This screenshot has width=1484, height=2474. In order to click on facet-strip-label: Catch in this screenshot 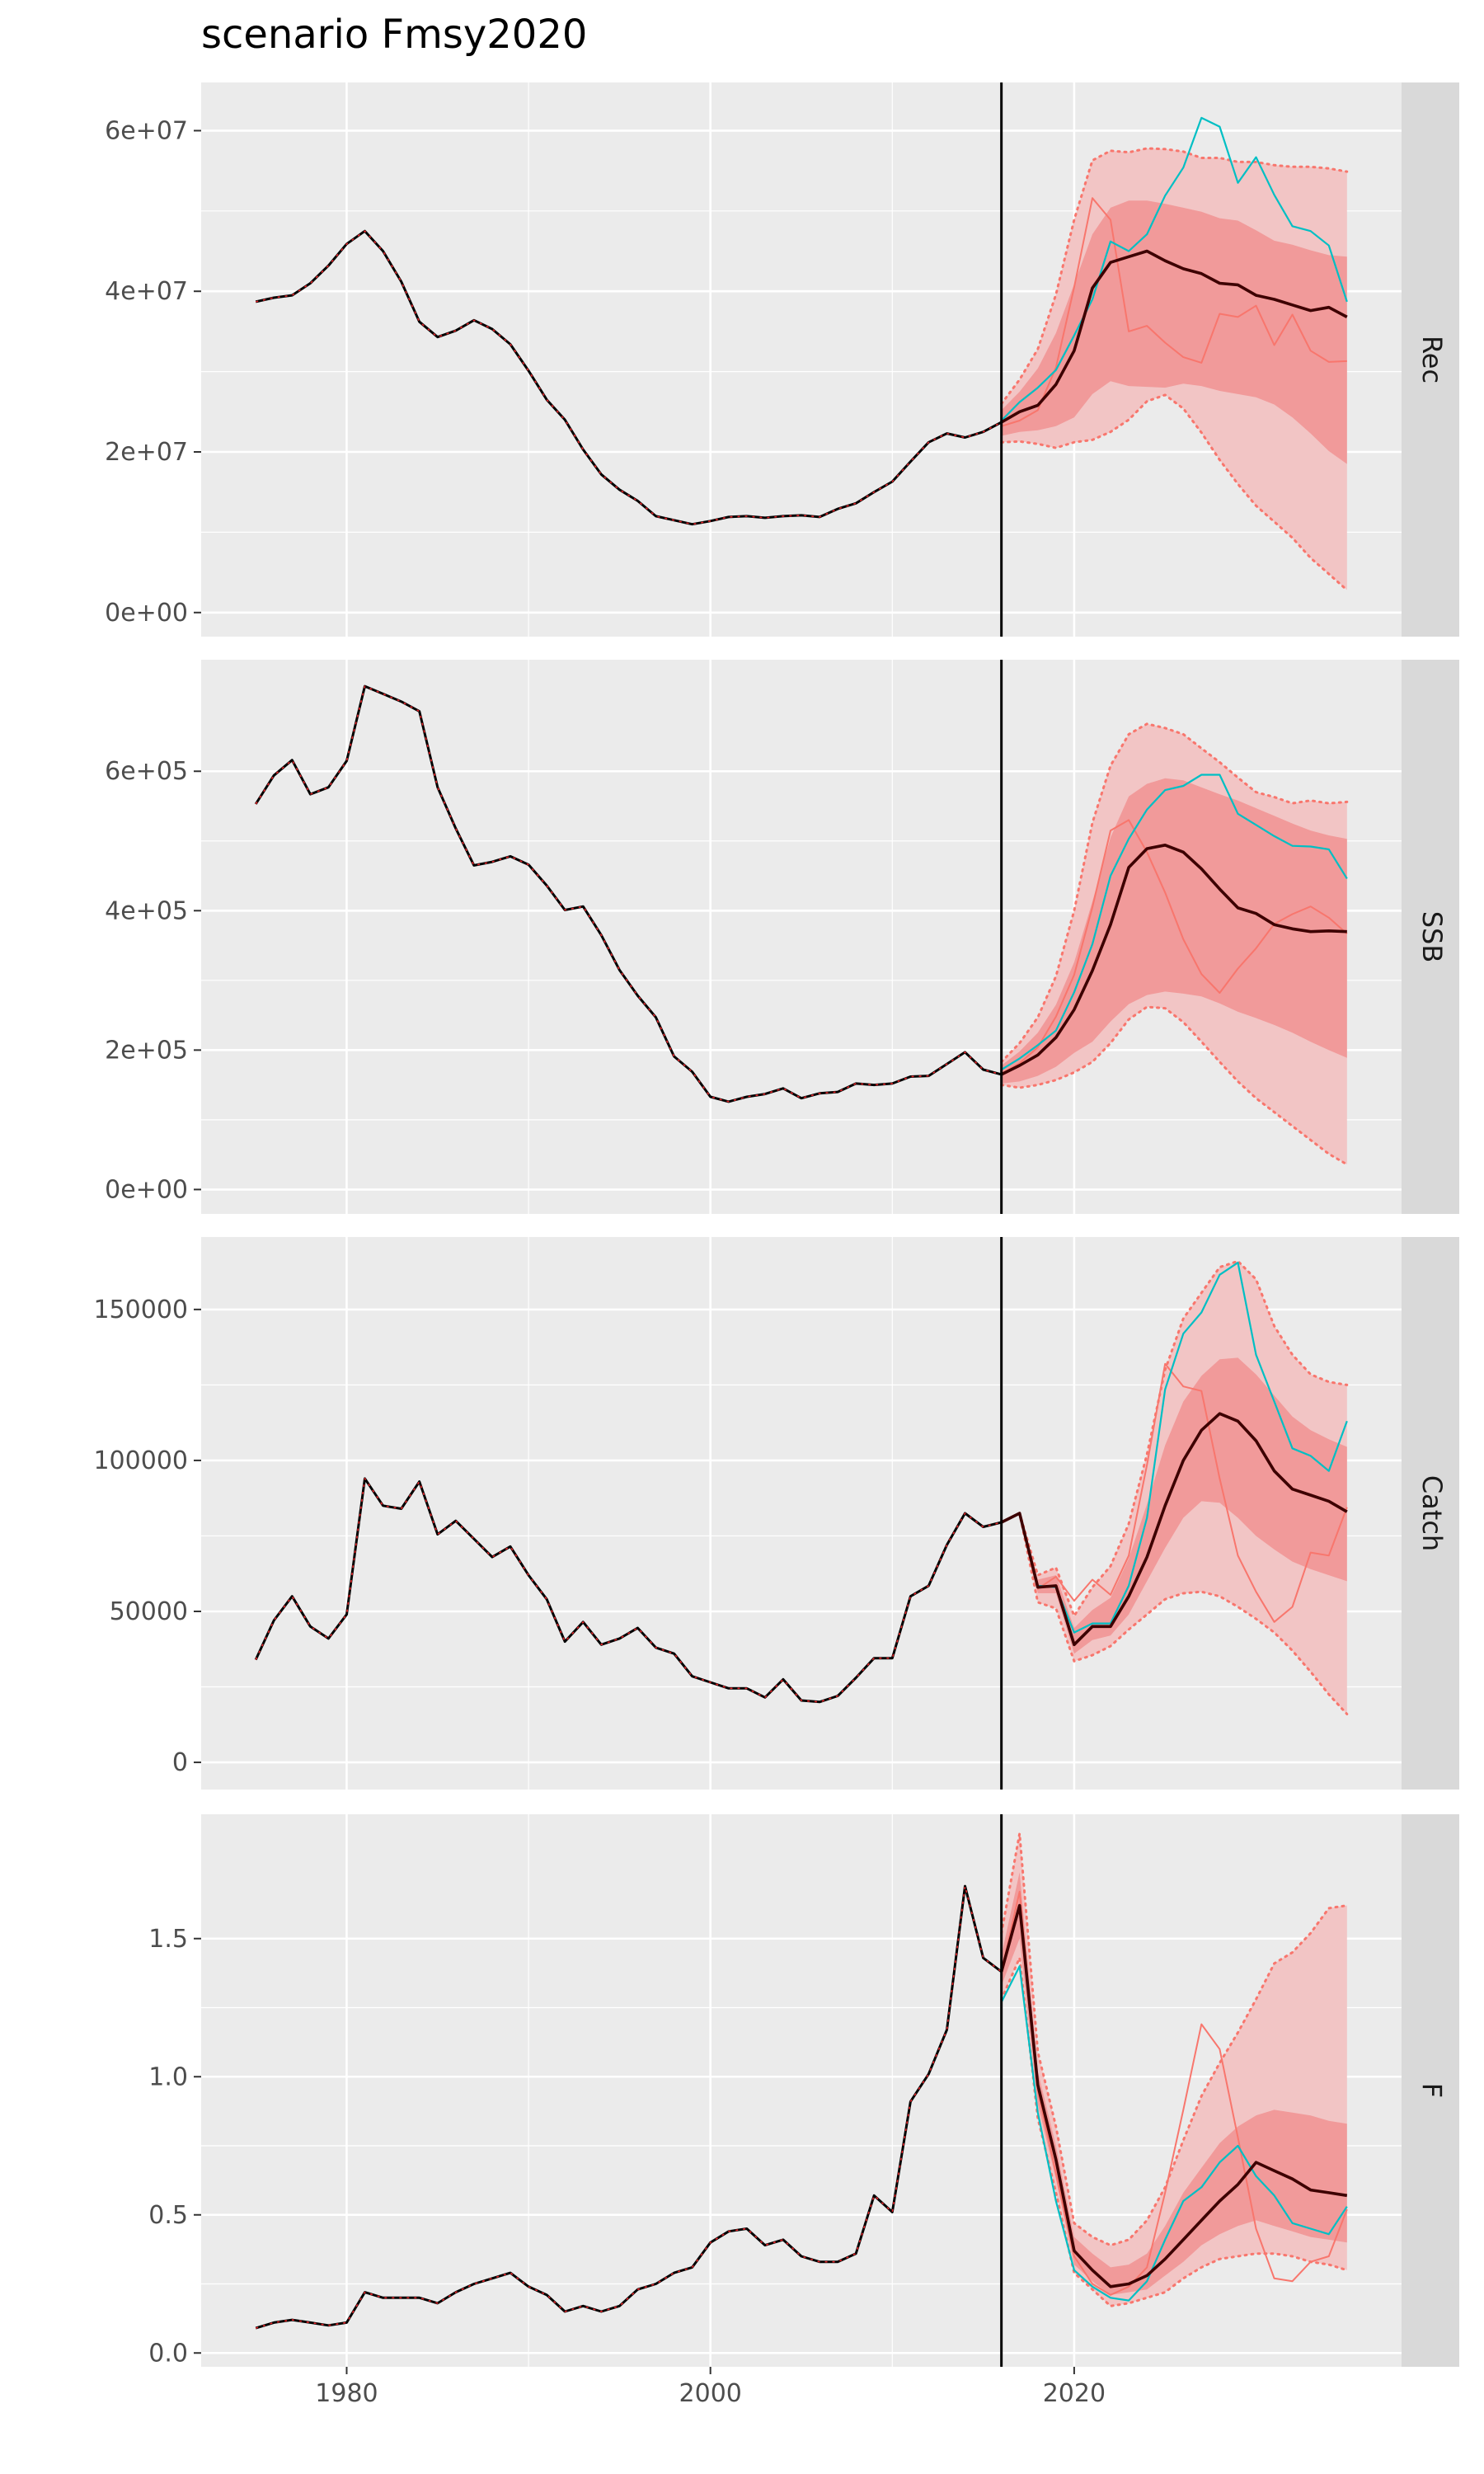, I will do `click(1432, 1513)`.